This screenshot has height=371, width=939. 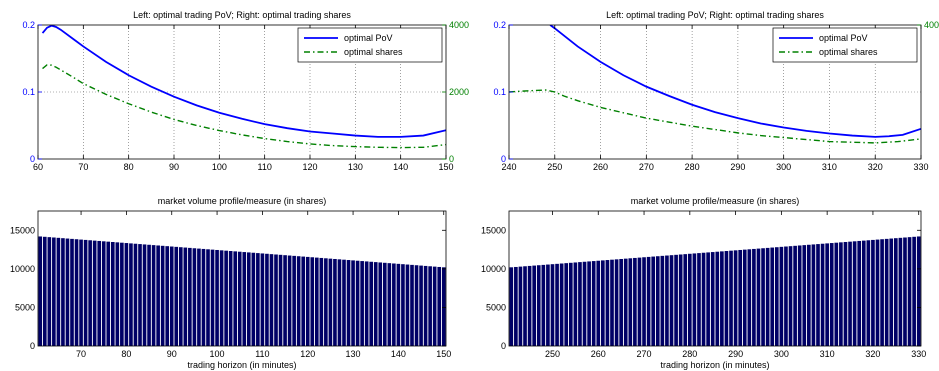 What do you see at coordinates (875, 167) in the screenshot?
I see `x-tick-label: 320` at bounding box center [875, 167].